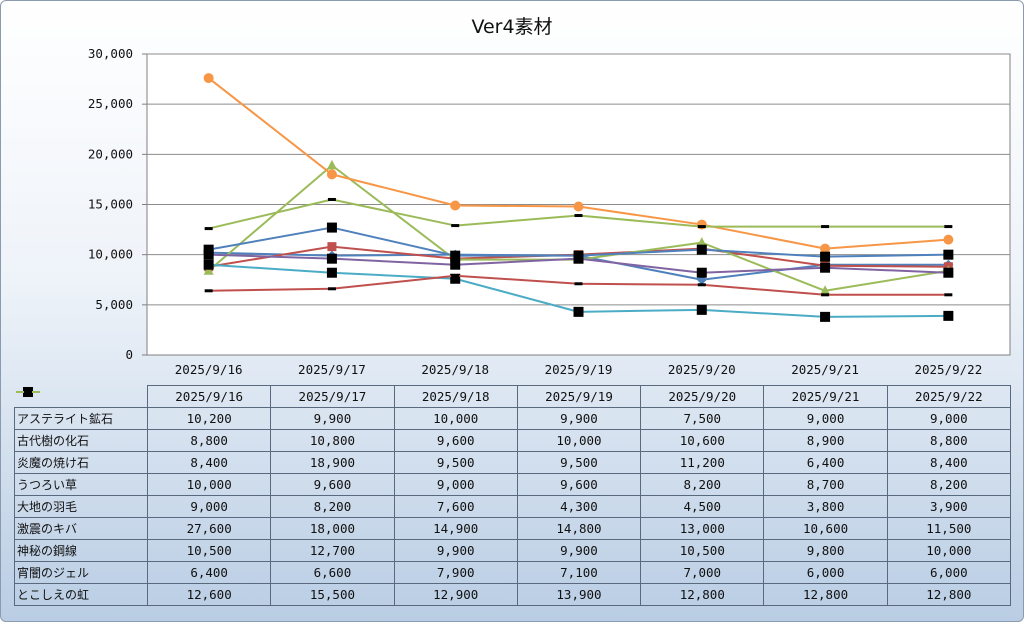  I want to click on series-name-cell: 激震のキバ, so click(81, 463).